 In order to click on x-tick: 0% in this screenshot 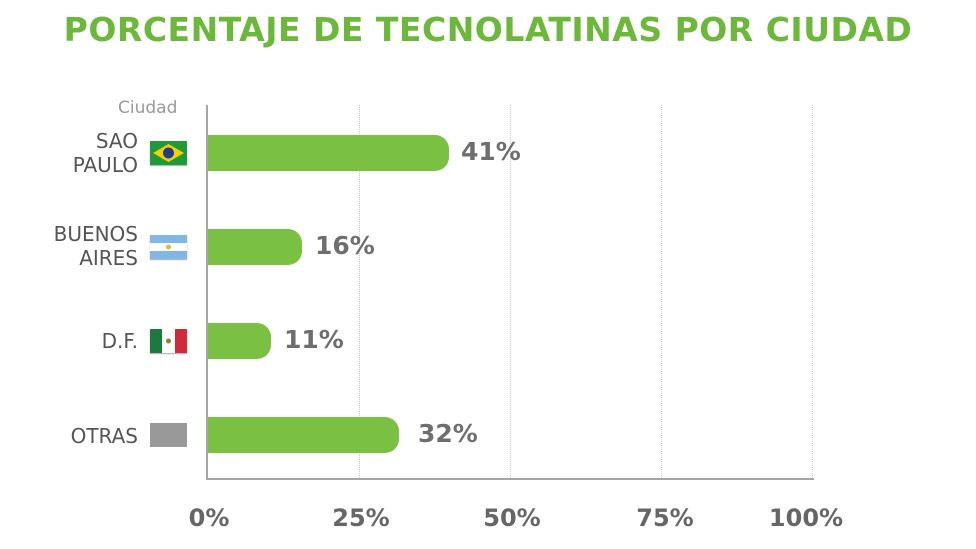, I will do `click(209, 518)`.